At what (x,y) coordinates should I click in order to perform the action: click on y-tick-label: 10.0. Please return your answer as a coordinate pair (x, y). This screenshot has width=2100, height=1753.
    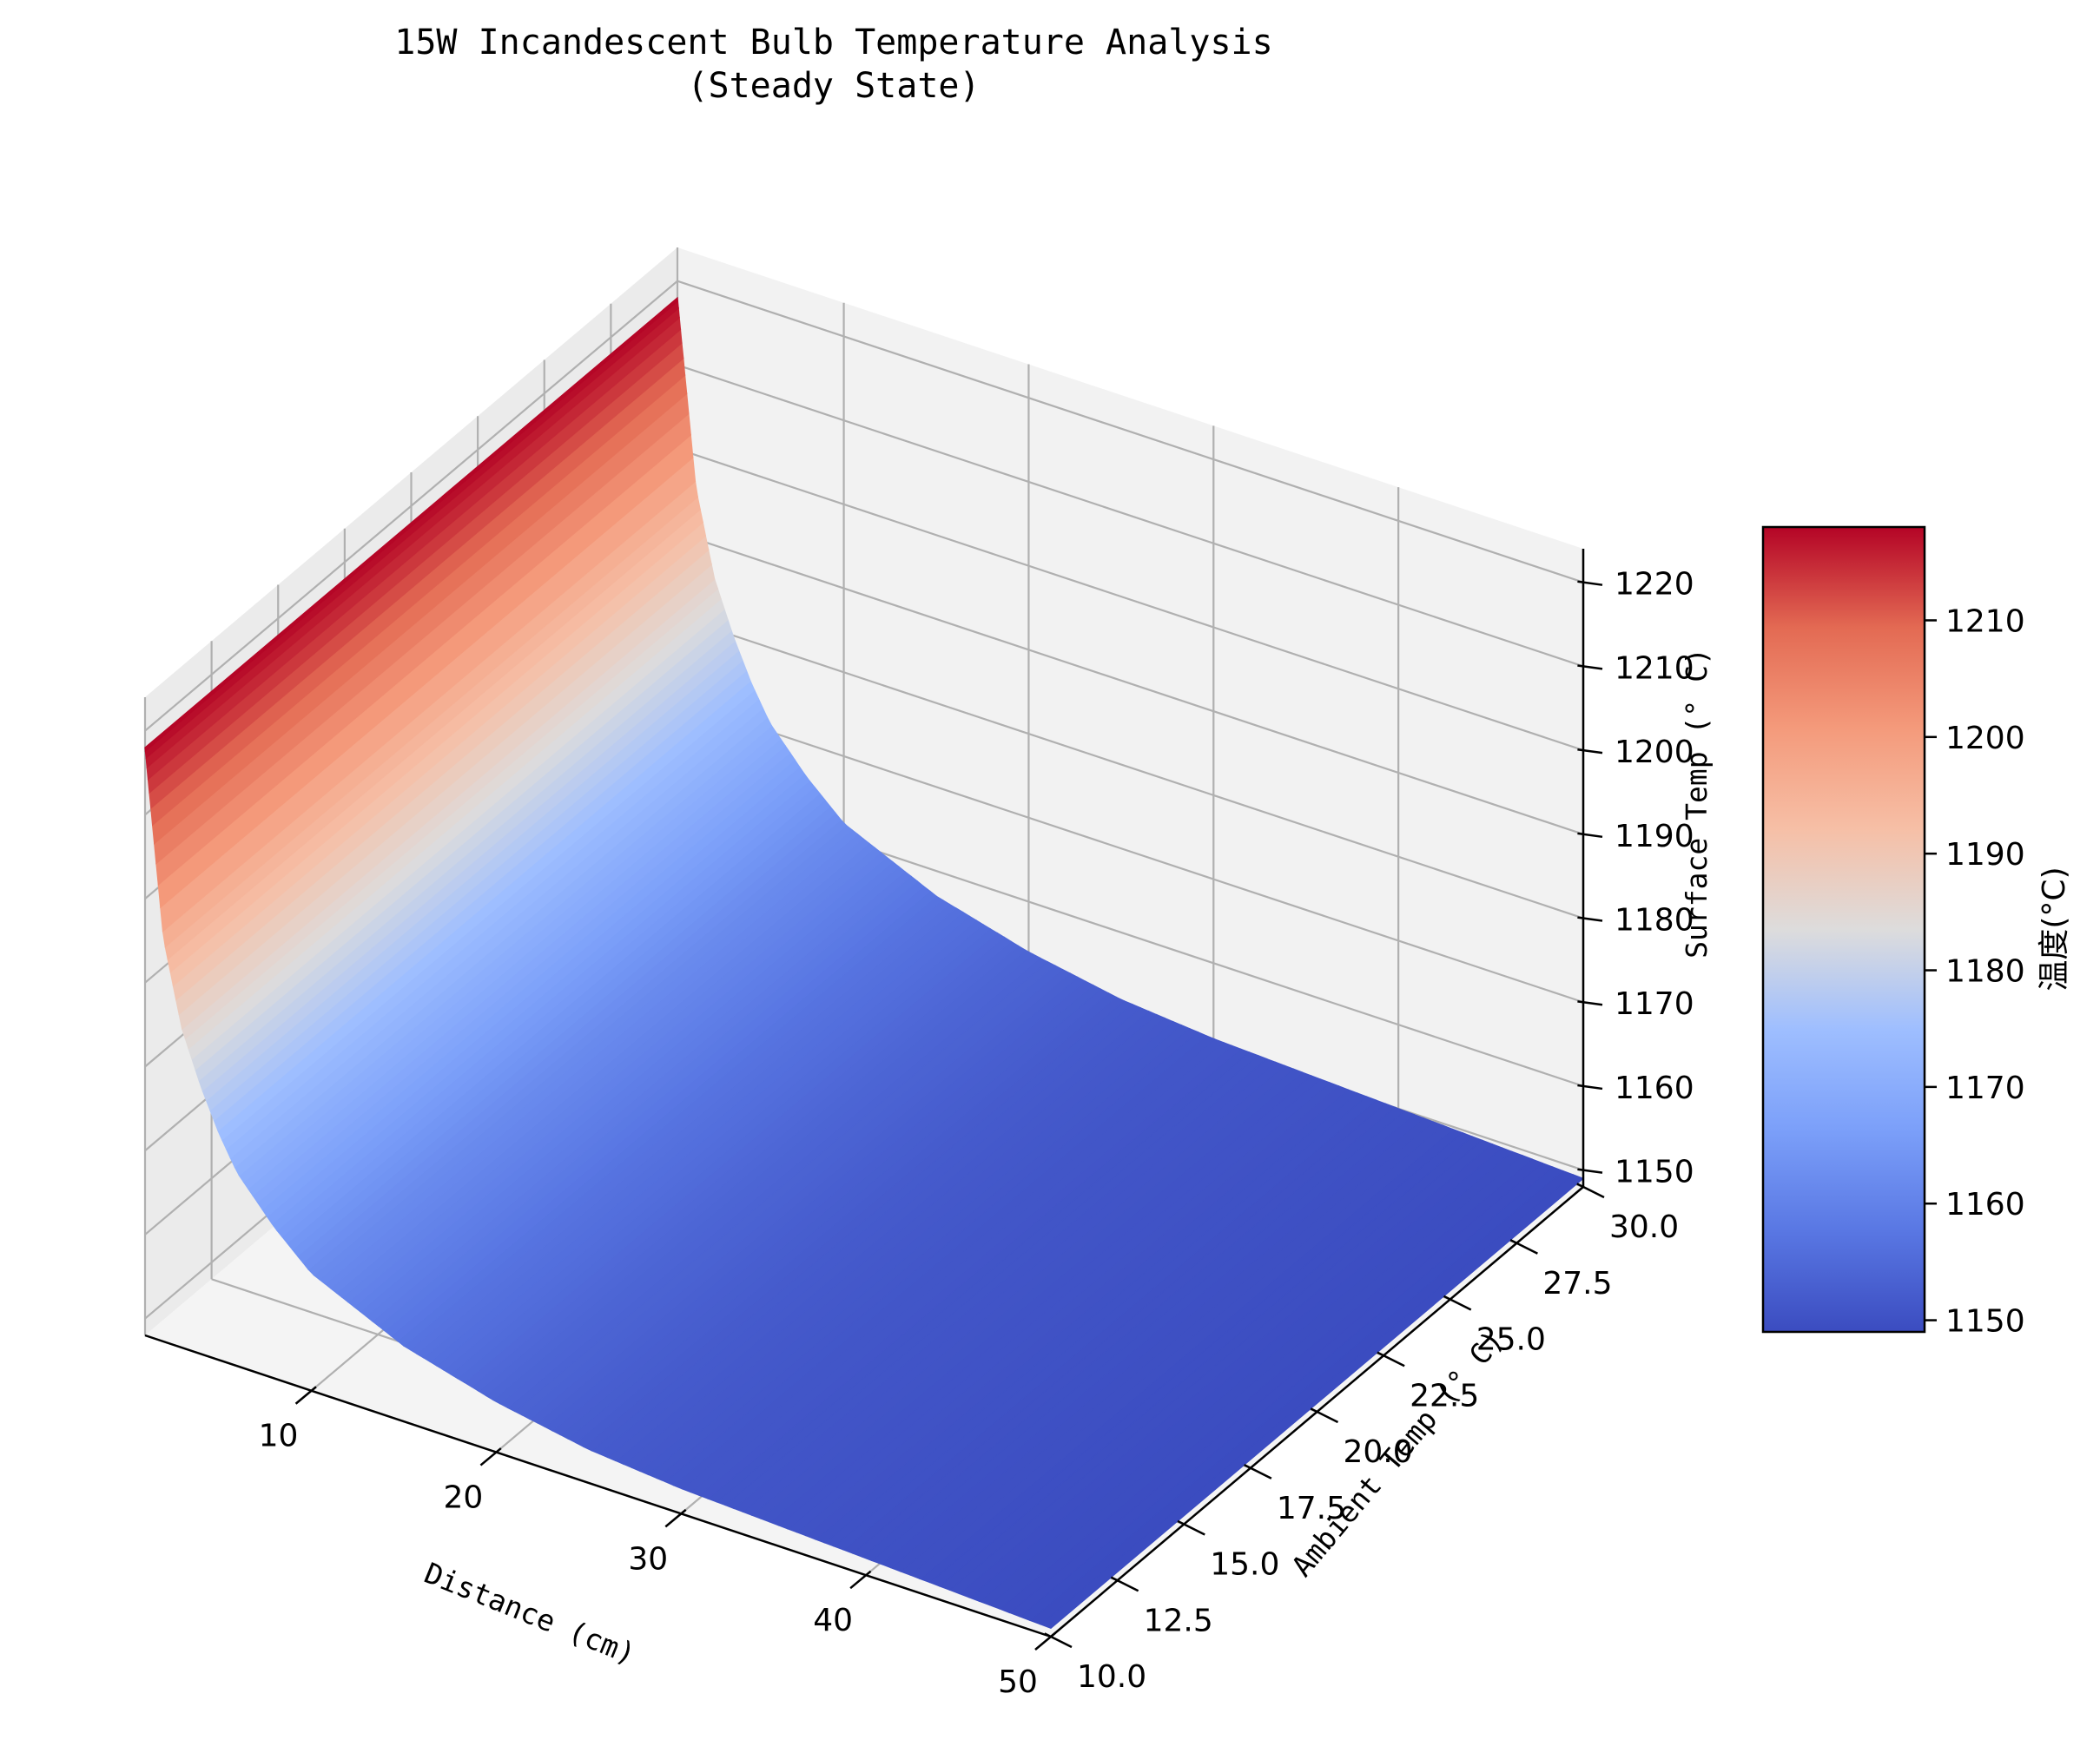
    Looking at the image, I should click on (1111, 1677).